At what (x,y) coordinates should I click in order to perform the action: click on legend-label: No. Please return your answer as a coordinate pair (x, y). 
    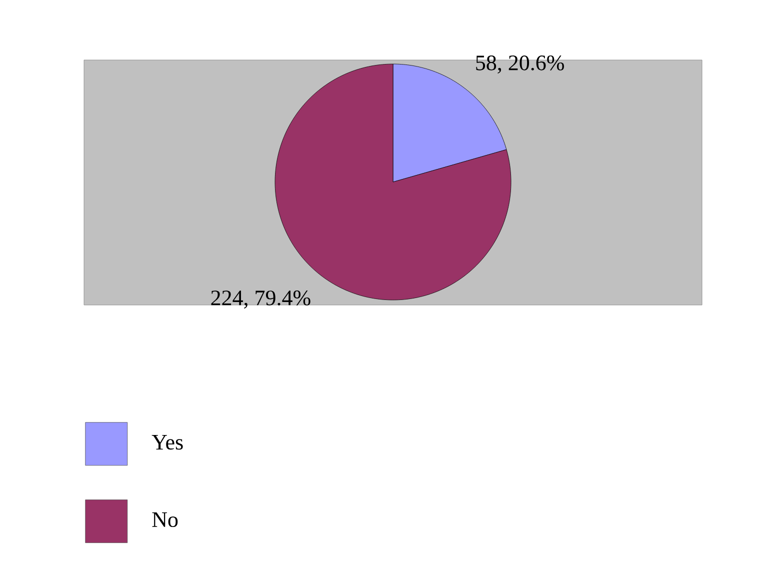
    Looking at the image, I should click on (165, 520).